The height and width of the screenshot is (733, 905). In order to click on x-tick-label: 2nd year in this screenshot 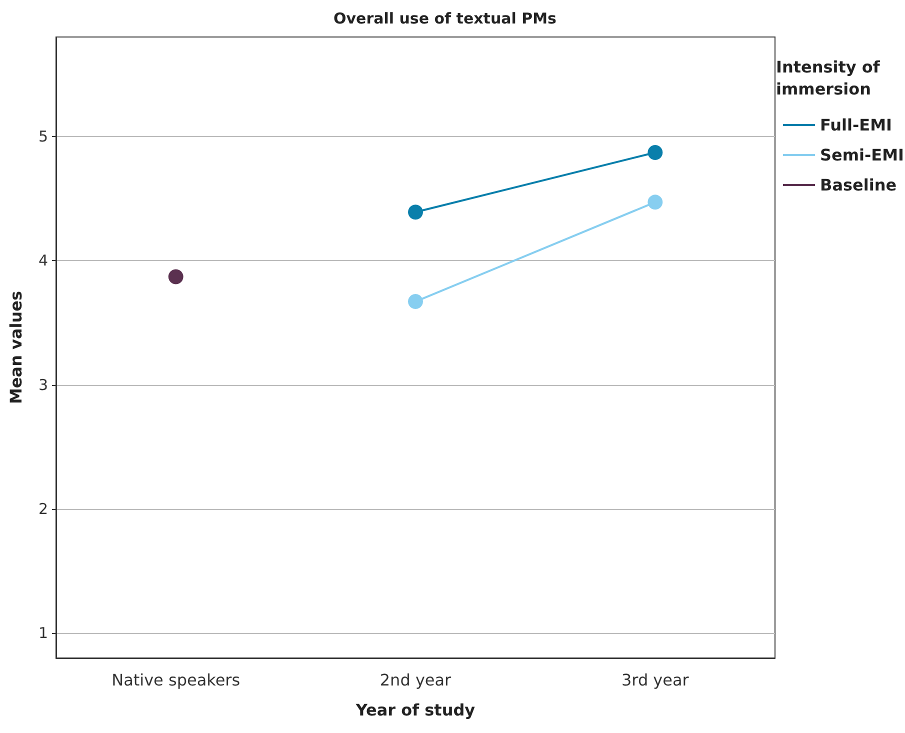, I will do `click(416, 680)`.